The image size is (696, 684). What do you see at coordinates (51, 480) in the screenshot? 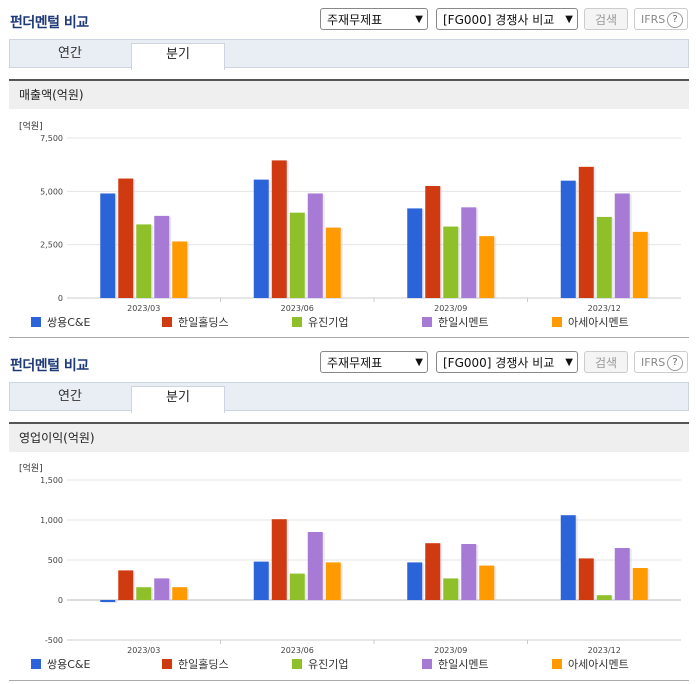
I see `y-tick-label: 1,500` at bounding box center [51, 480].